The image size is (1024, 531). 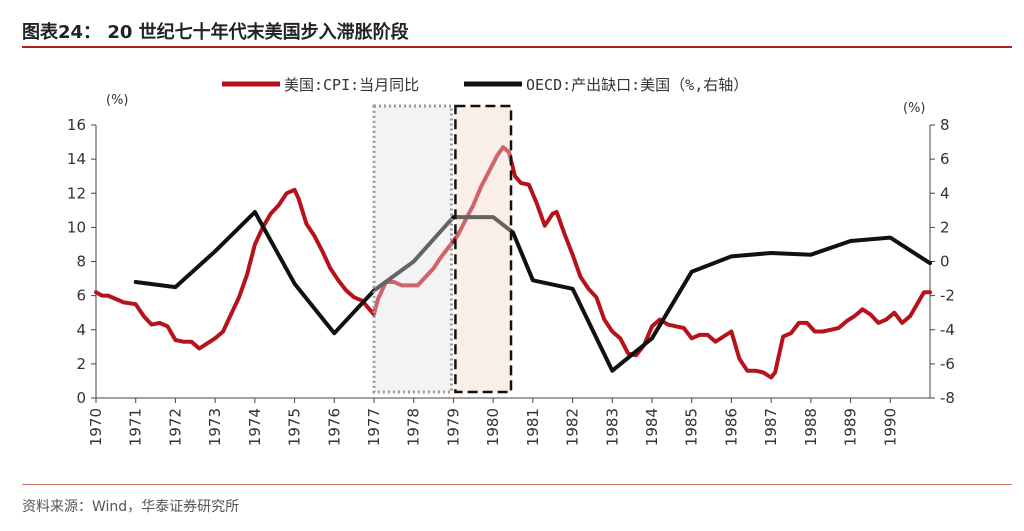 I want to click on left-tick-label: 10, so click(x=76, y=227).